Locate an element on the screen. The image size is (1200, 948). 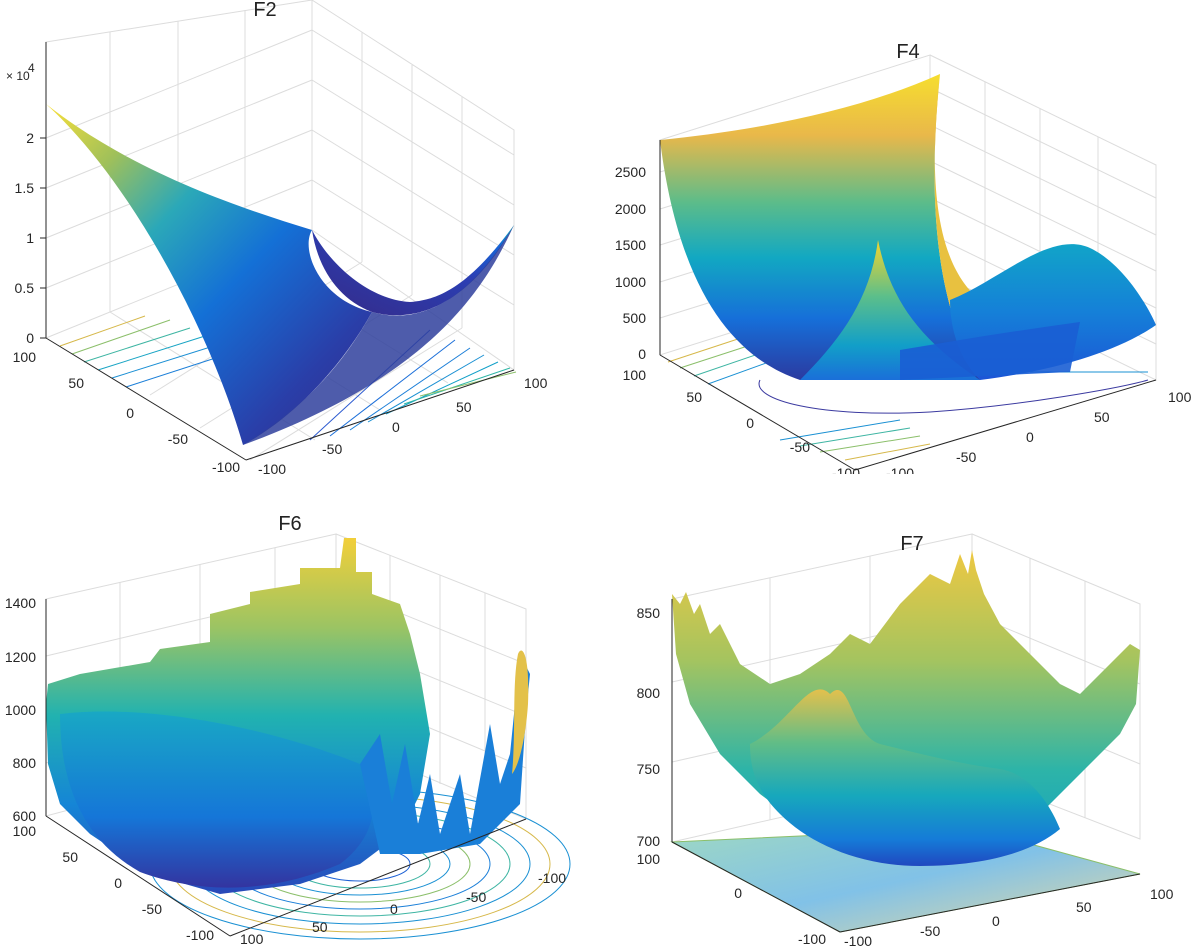
f6-x-tick: -50 is located at coordinates (476, 897).